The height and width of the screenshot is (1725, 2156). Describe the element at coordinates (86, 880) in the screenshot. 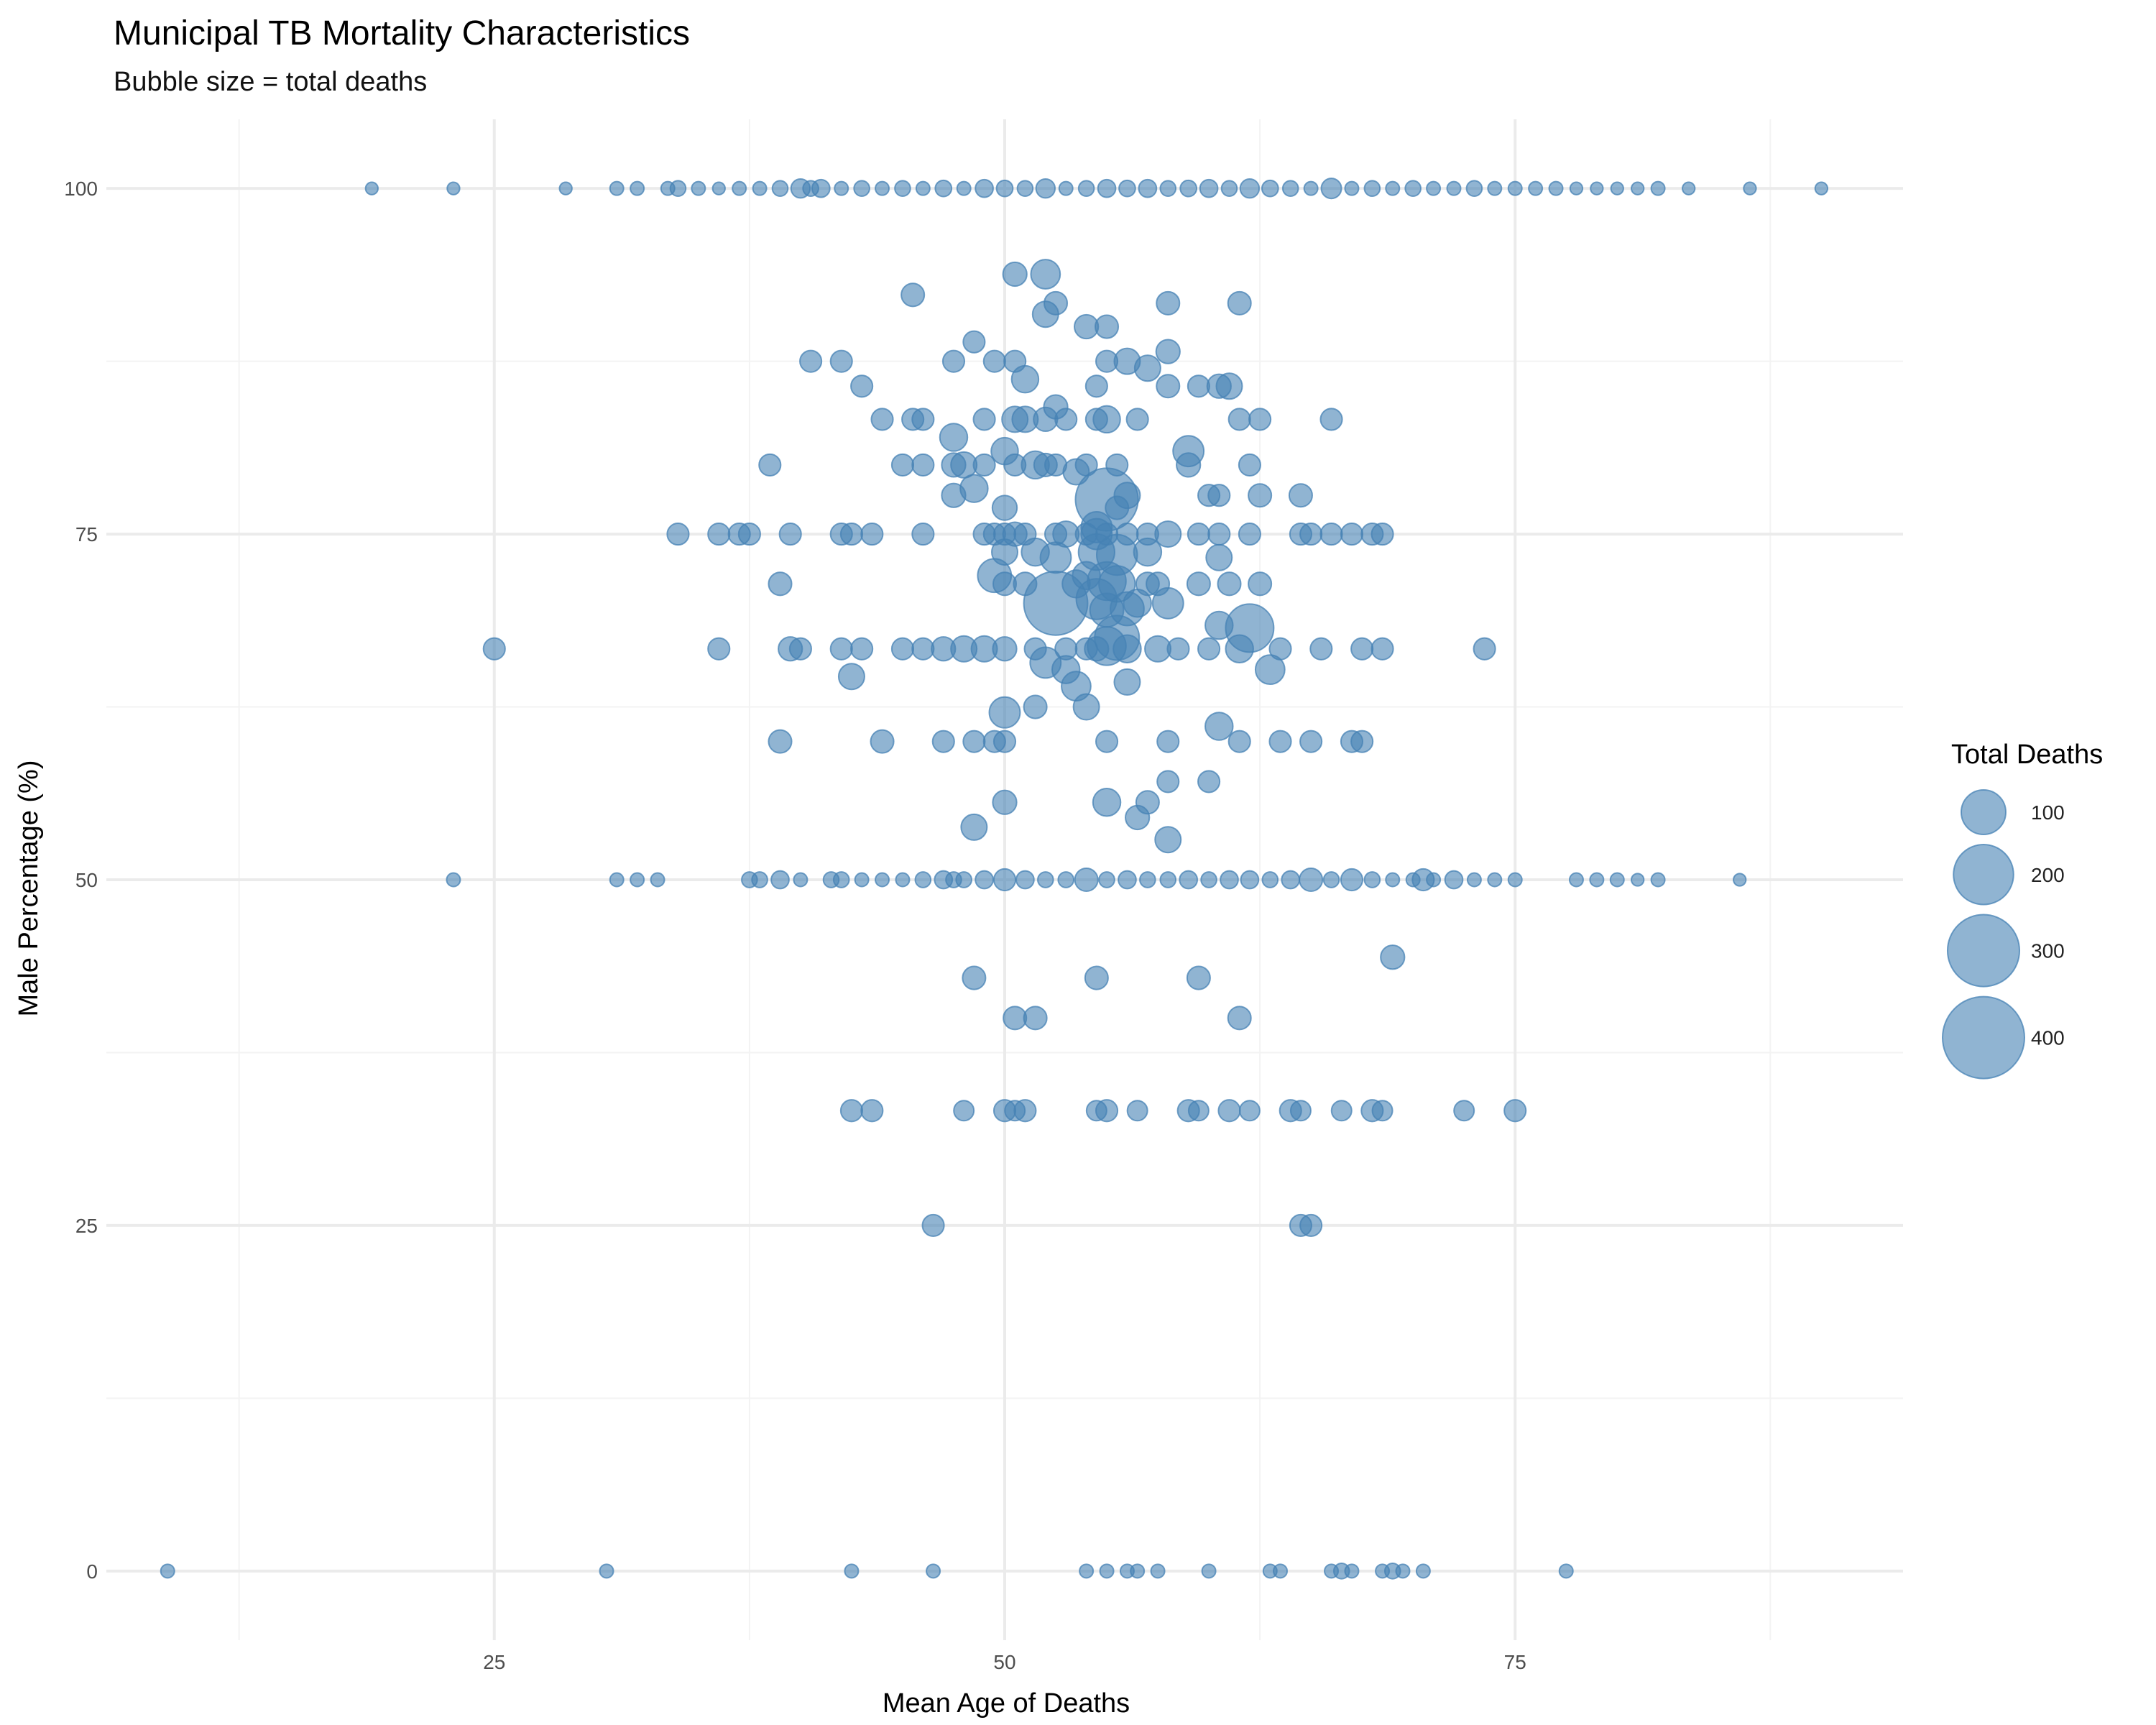

I see `y-tick-label: 50` at that location.